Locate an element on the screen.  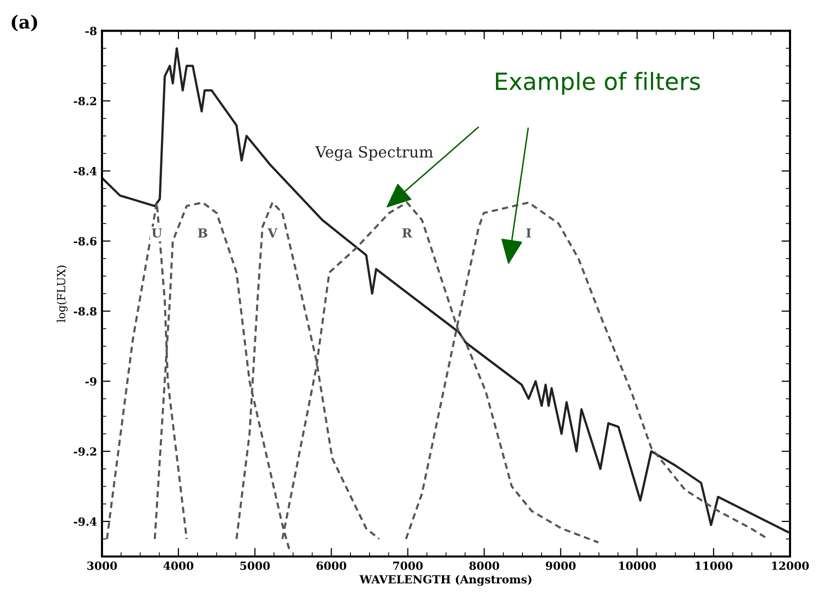
y-tick-label: -9.2 is located at coordinates (85, 451).